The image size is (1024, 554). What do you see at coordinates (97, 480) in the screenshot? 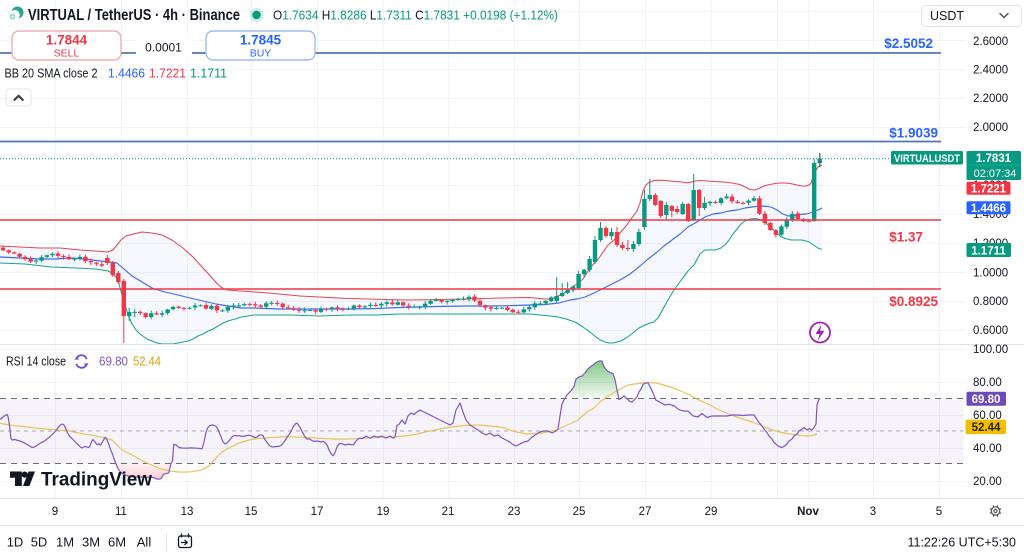
I see `svg-text: TradingView` at bounding box center [97, 480].